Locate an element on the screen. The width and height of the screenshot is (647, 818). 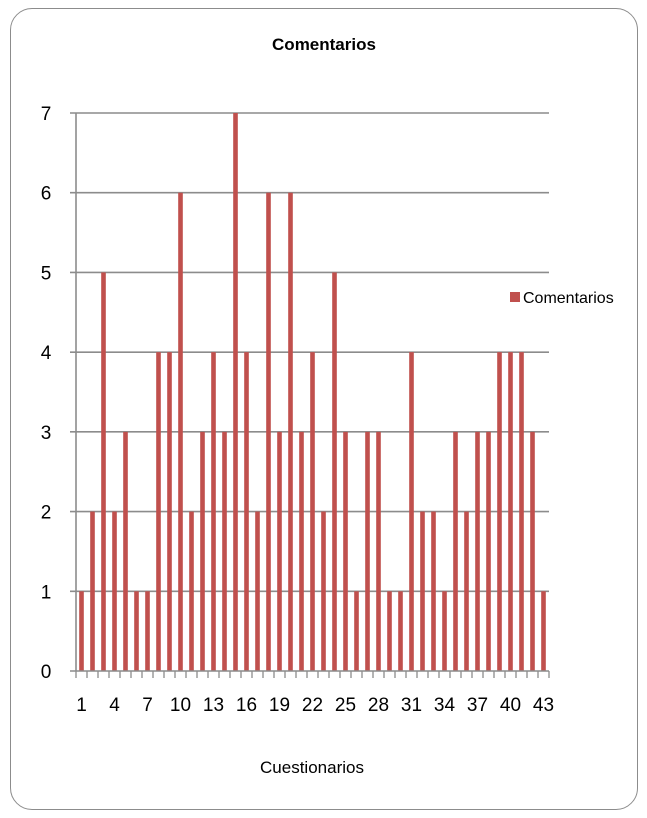
y-tick-label: 5 is located at coordinates (46, 273).